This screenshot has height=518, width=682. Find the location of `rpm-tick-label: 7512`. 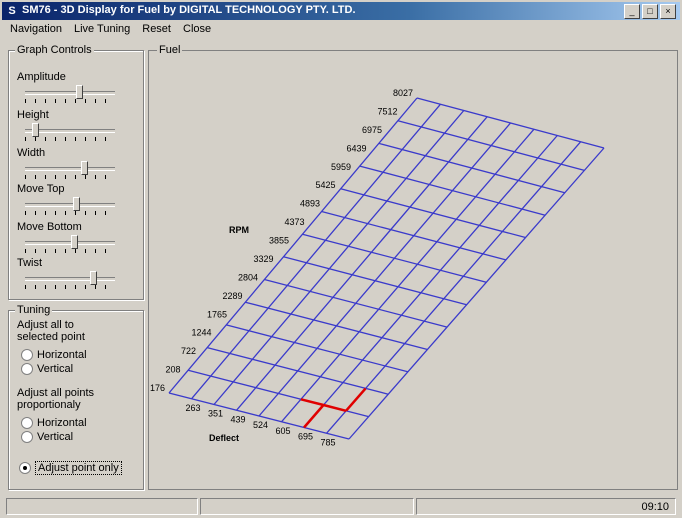

rpm-tick-label: 7512 is located at coordinates (387, 111).